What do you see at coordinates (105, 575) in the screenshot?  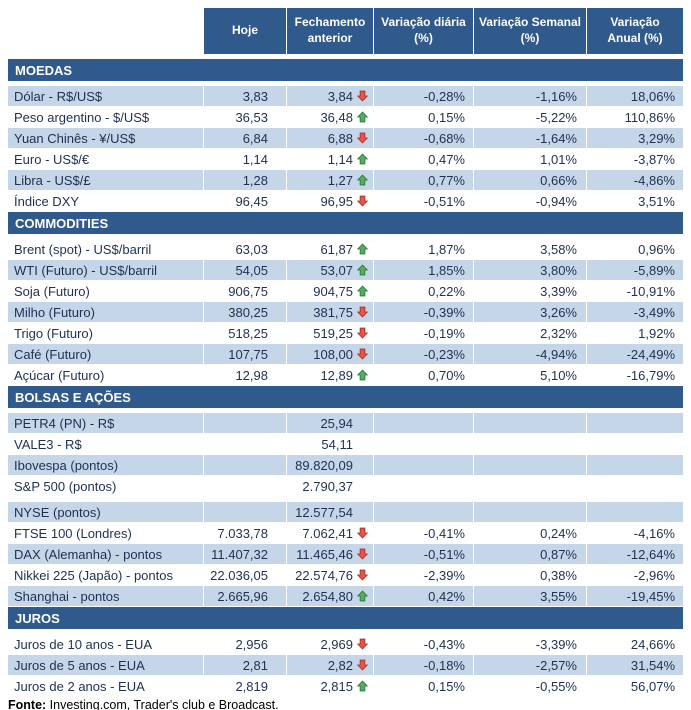 I see `row-label: Nikkei 225 (Japão) - pontos` at bounding box center [105, 575].